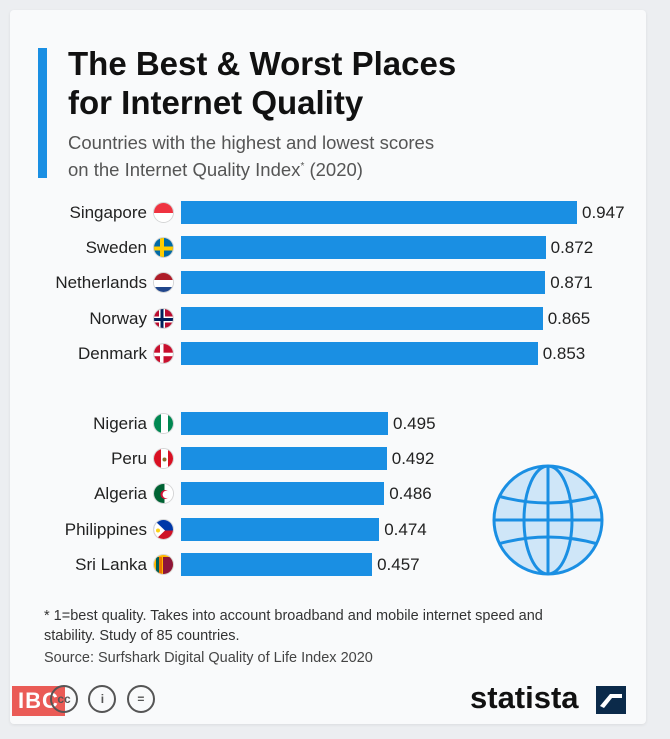  I want to click on value-label: 0.457, so click(398, 564).